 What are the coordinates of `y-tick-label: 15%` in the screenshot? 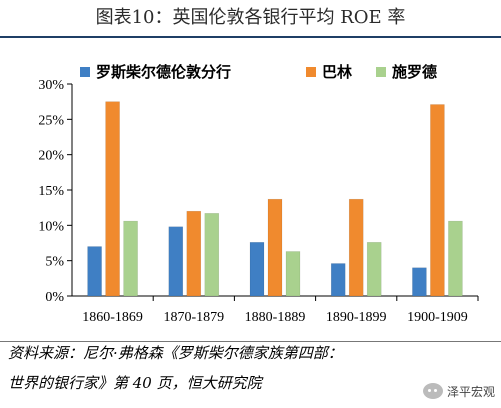 It's located at (51, 191).